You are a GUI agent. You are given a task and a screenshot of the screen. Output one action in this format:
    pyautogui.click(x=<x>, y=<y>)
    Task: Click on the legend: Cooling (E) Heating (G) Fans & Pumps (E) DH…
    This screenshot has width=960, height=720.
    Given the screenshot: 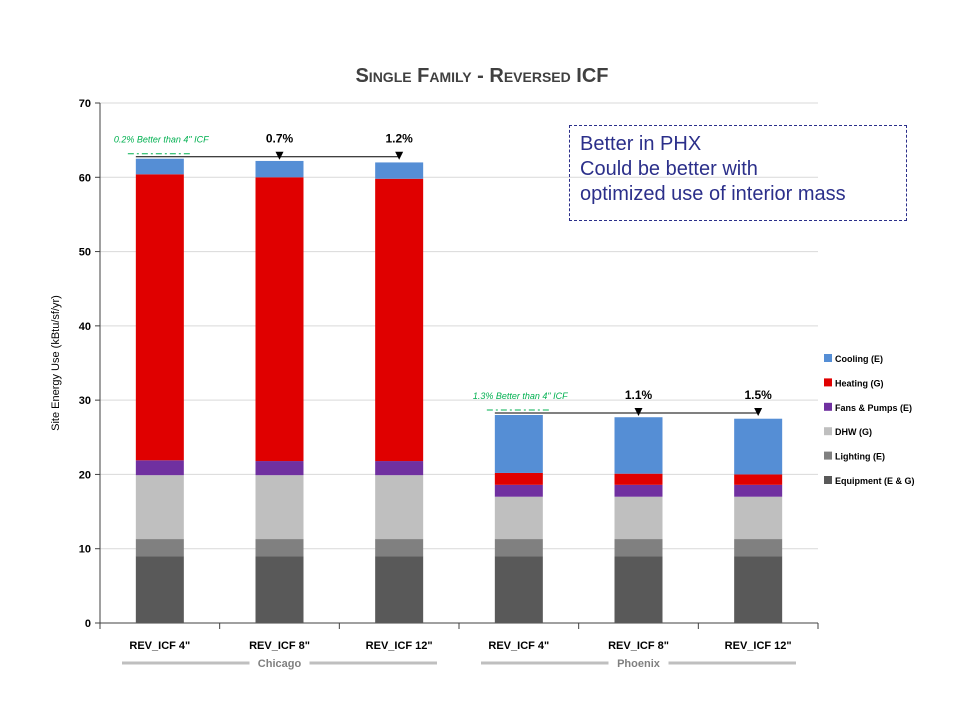 What is the action you would take?
    pyautogui.click(x=869, y=420)
    